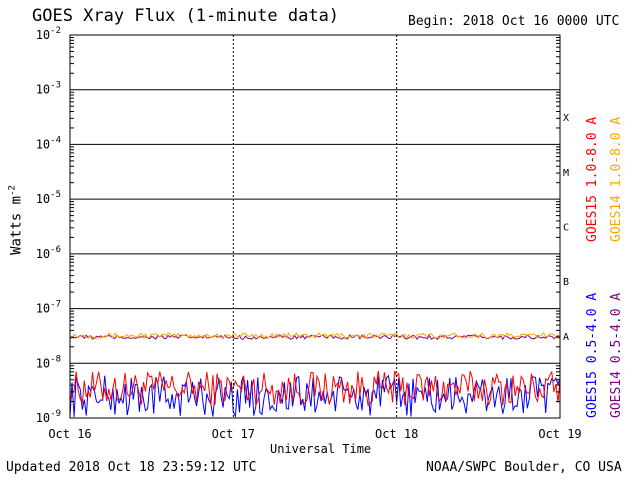 The height and width of the screenshot is (480, 640). What do you see at coordinates (514, 21) in the screenshot?
I see `begin-time: Begin: 2018 Oct 16 0000 UTC` at bounding box center [514, 21].